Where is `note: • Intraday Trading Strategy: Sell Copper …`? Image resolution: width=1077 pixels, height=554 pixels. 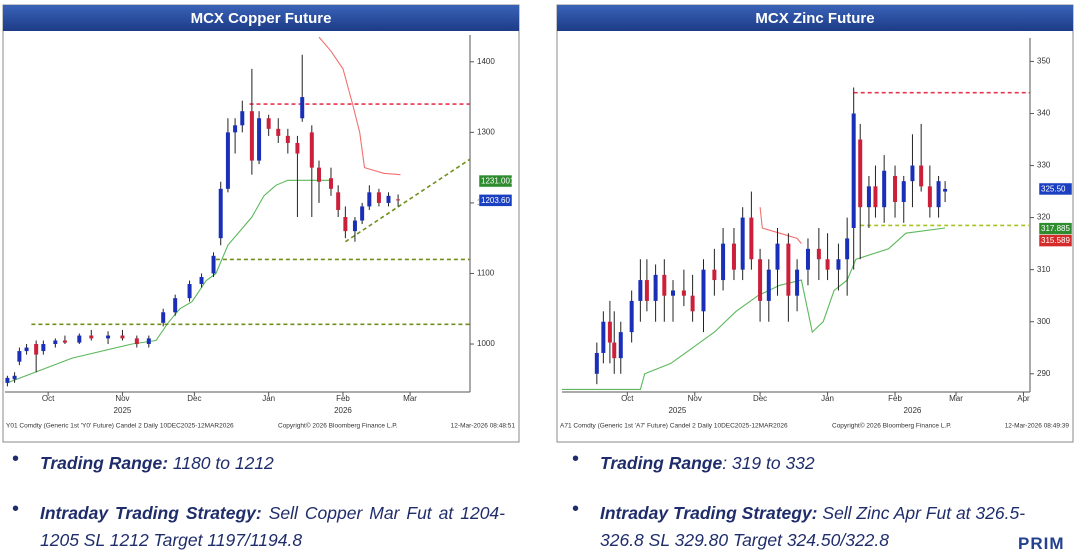
note: • Intraday Trading Strategy: Sell Copper … is located at coordinates (258, 524).